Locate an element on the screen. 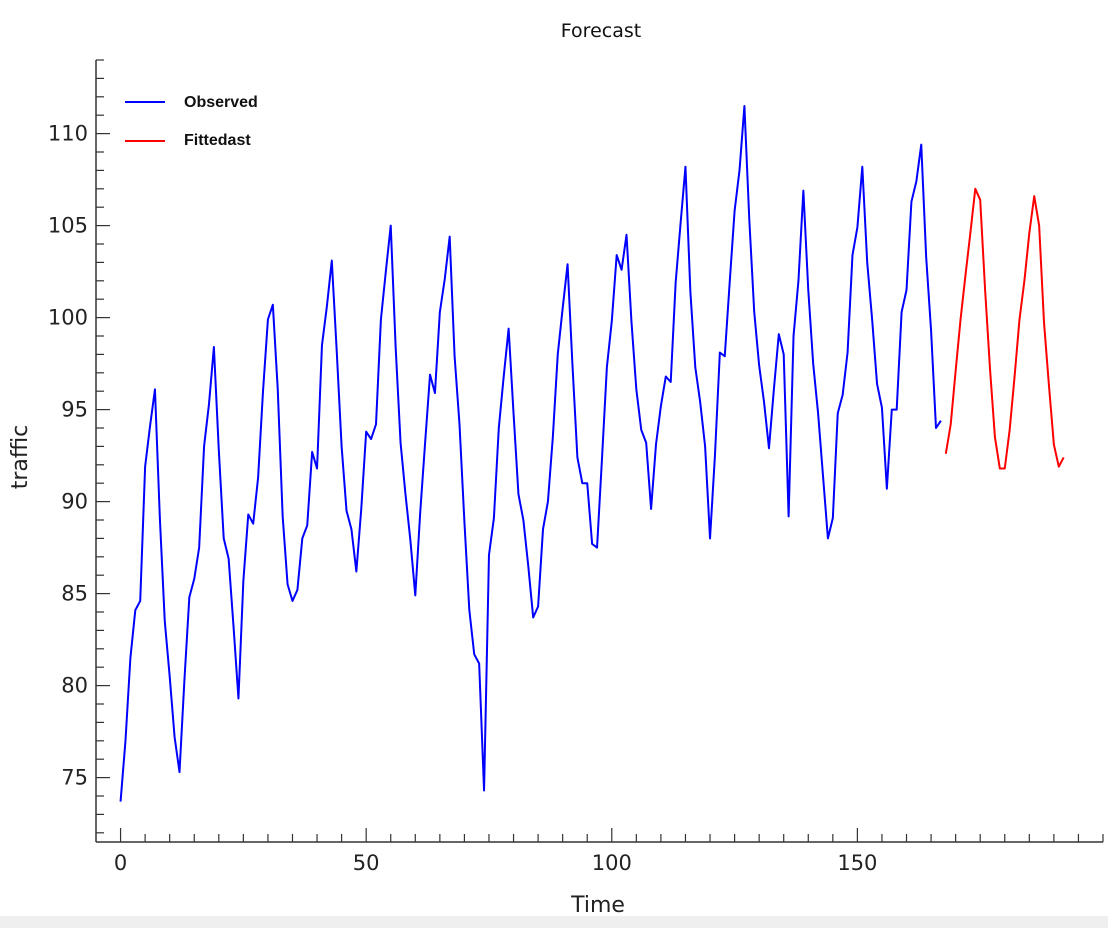  y-tick-label: 90 is located at coordinates (74, 502).